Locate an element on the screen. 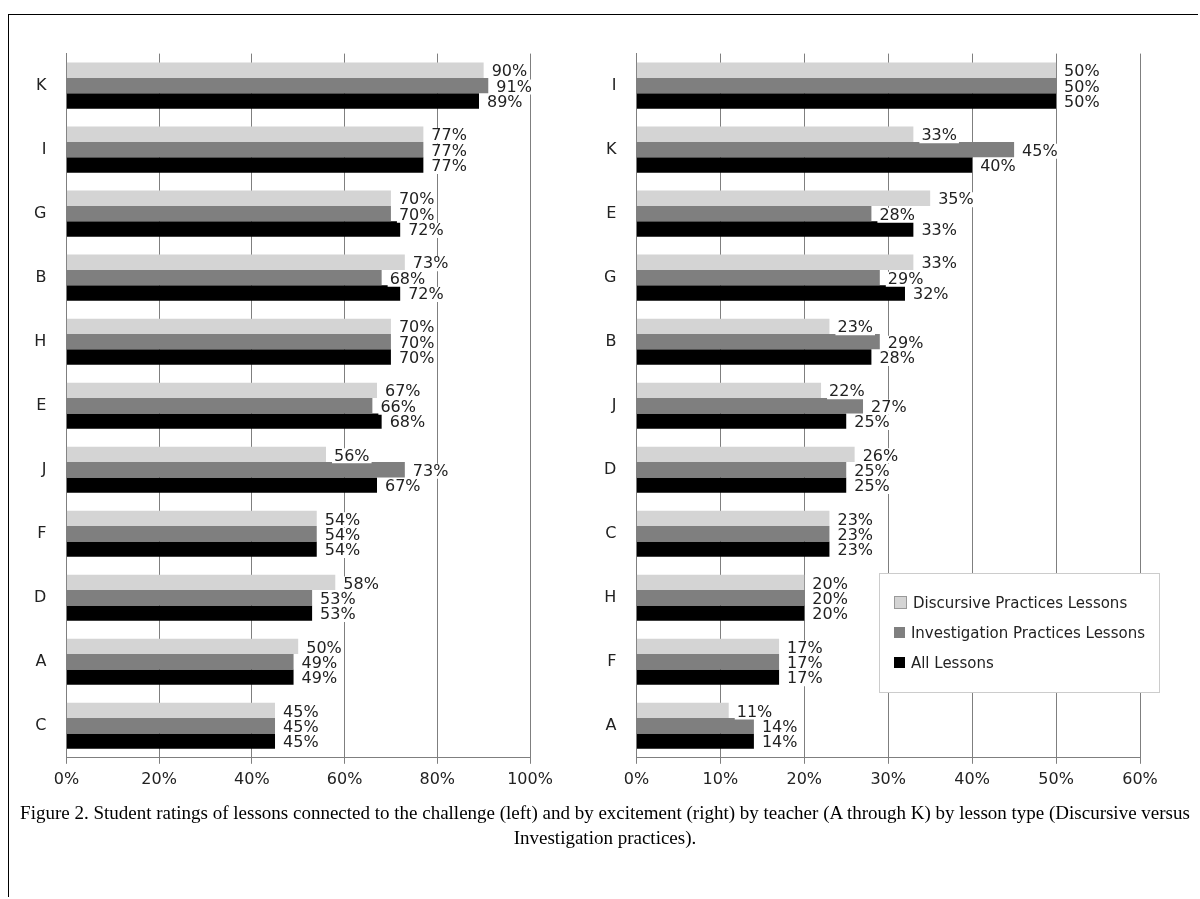  caption: Figure 2. Student ratings of lessons connected to the challenge (left) and by excitement (right) by teacher (A through K) by lesson type (Discursive versus Investigation practices). is located at coordinates (605, 825).